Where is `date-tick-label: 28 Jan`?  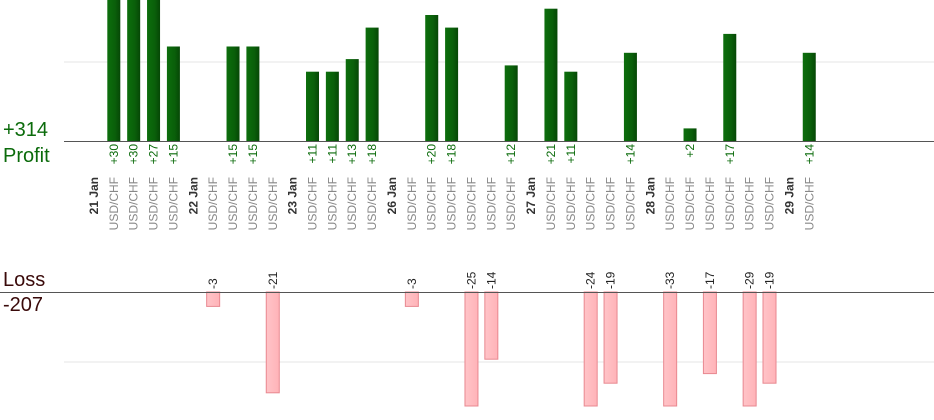 date-tick-label: 28 Jan is located at coordinates (650, 195).